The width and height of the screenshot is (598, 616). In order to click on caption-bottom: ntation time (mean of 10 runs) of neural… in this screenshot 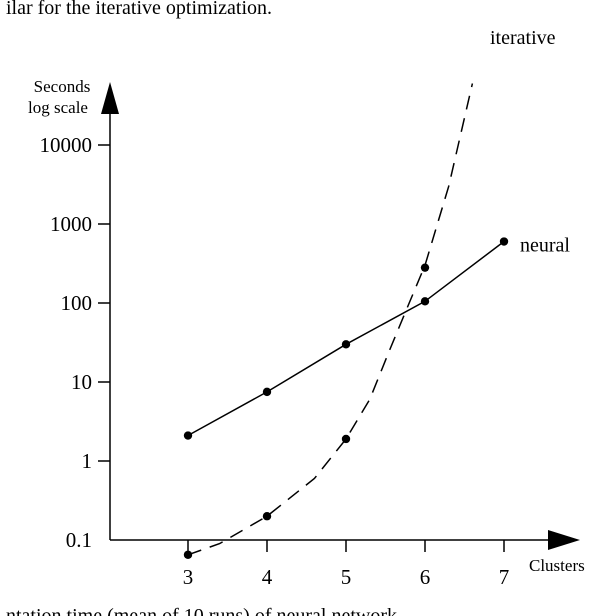, I will do `click(201, 610)`.